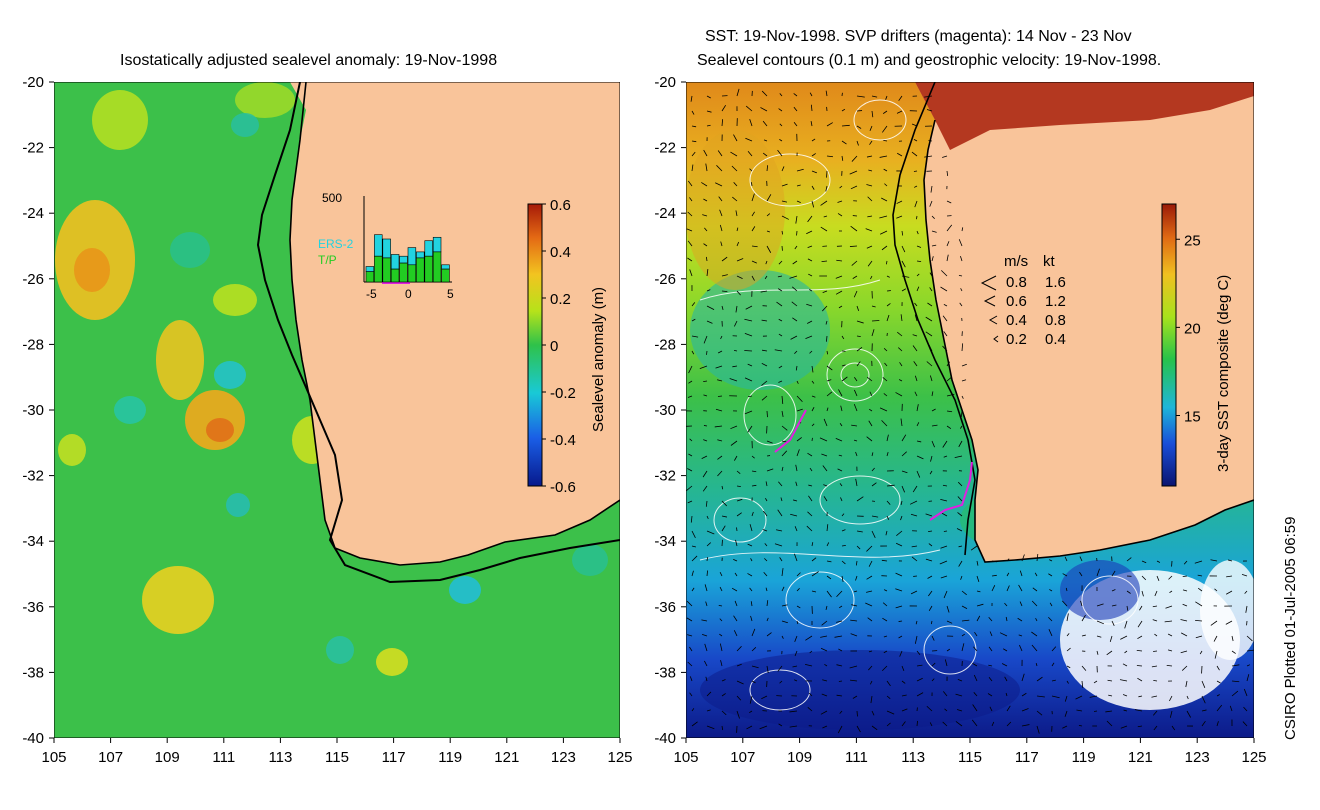  I want to click on velocity-legend-ms-1: 0.6, so click(1016, 301).